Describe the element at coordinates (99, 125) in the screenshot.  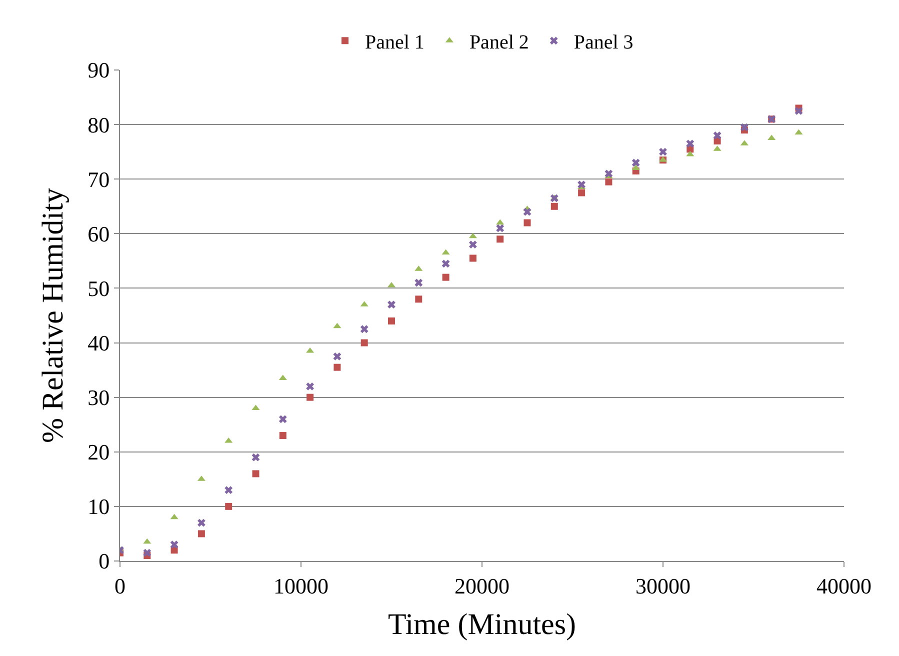
I see `y-tick-label: 80` at that location.